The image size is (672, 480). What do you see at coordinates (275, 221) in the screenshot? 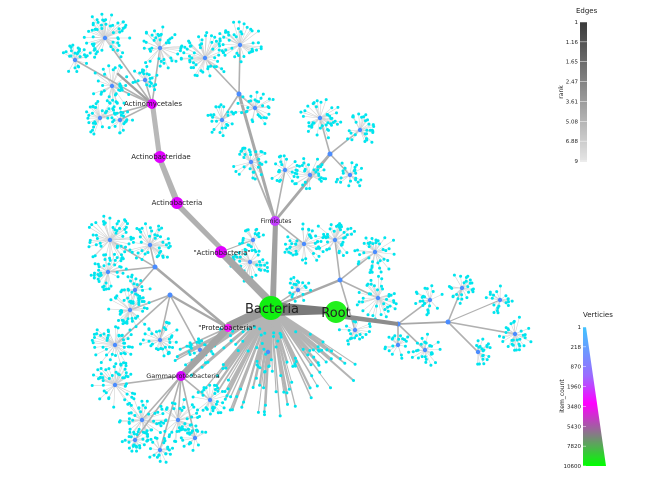
I see `firmicutes-node` at bounding box center [275, 221].